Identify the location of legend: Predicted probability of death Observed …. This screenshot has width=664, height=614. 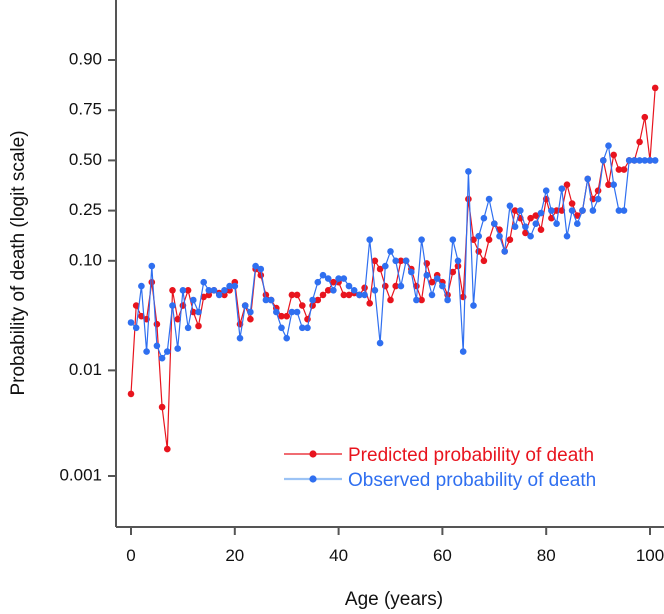
(440, 468).